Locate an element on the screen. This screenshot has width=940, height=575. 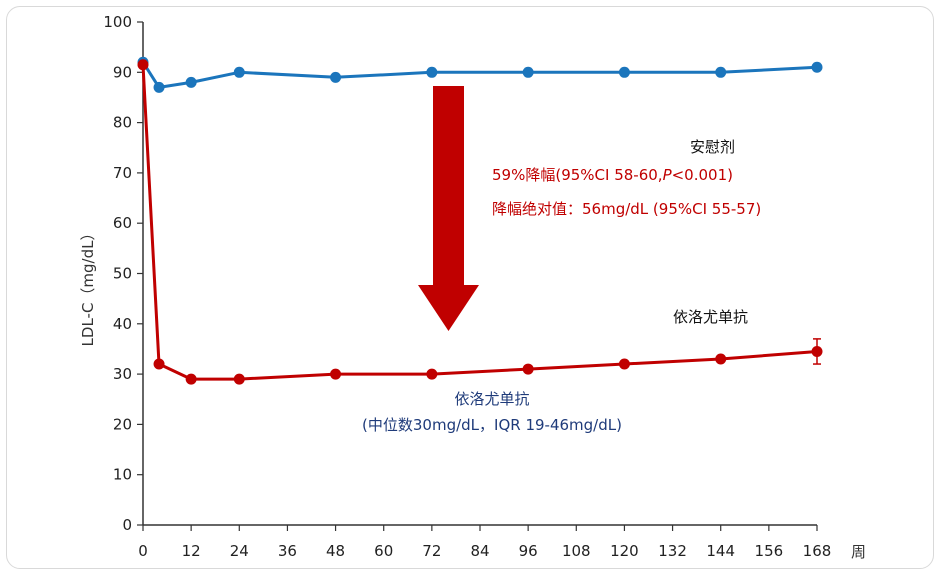
evolocumab-label-center: 依洛尤单抗 is located at coordinates (491, 399).